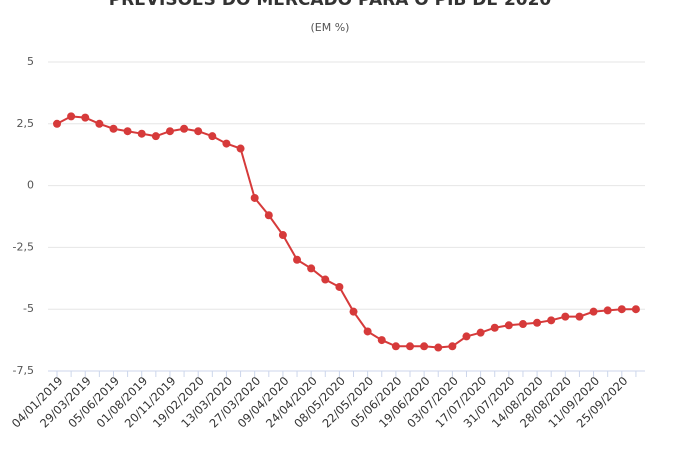  What do you see at coordinates (30, 185) in the screenshot?
I see `y-tick-label: 0` at bounding box center [30, 185].